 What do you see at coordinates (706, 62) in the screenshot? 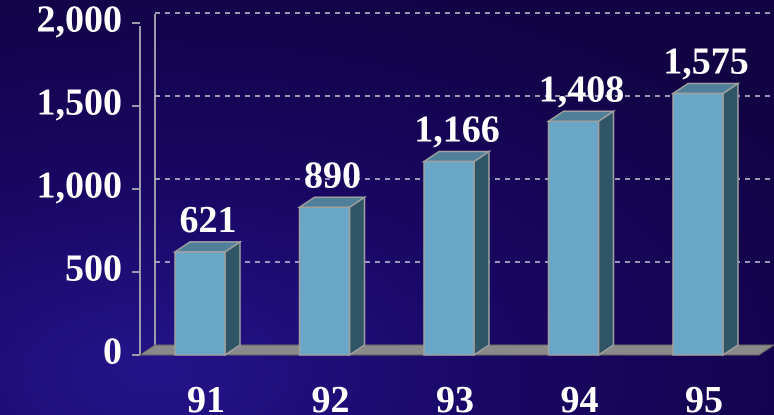
I see `value-label: 1,575` at bounding box center [706, 62].